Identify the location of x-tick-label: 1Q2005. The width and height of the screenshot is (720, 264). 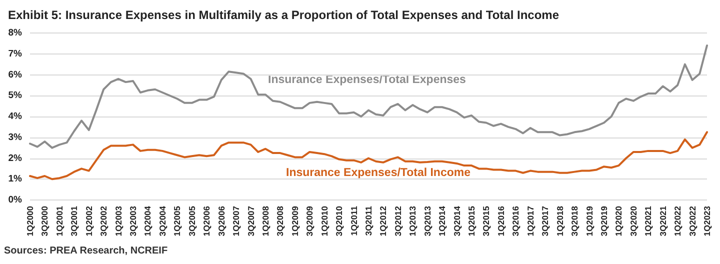
(177, 221).